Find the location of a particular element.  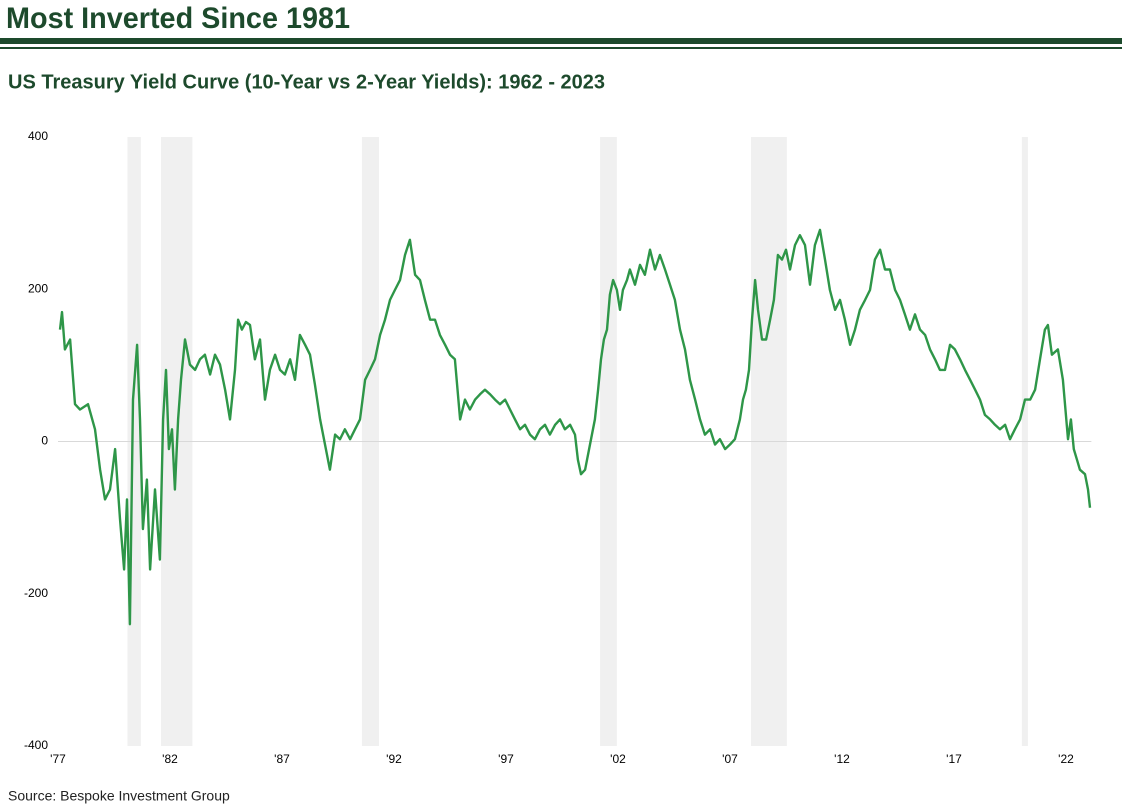

y-tick-label: -400 is located at coordinates (36, 745).